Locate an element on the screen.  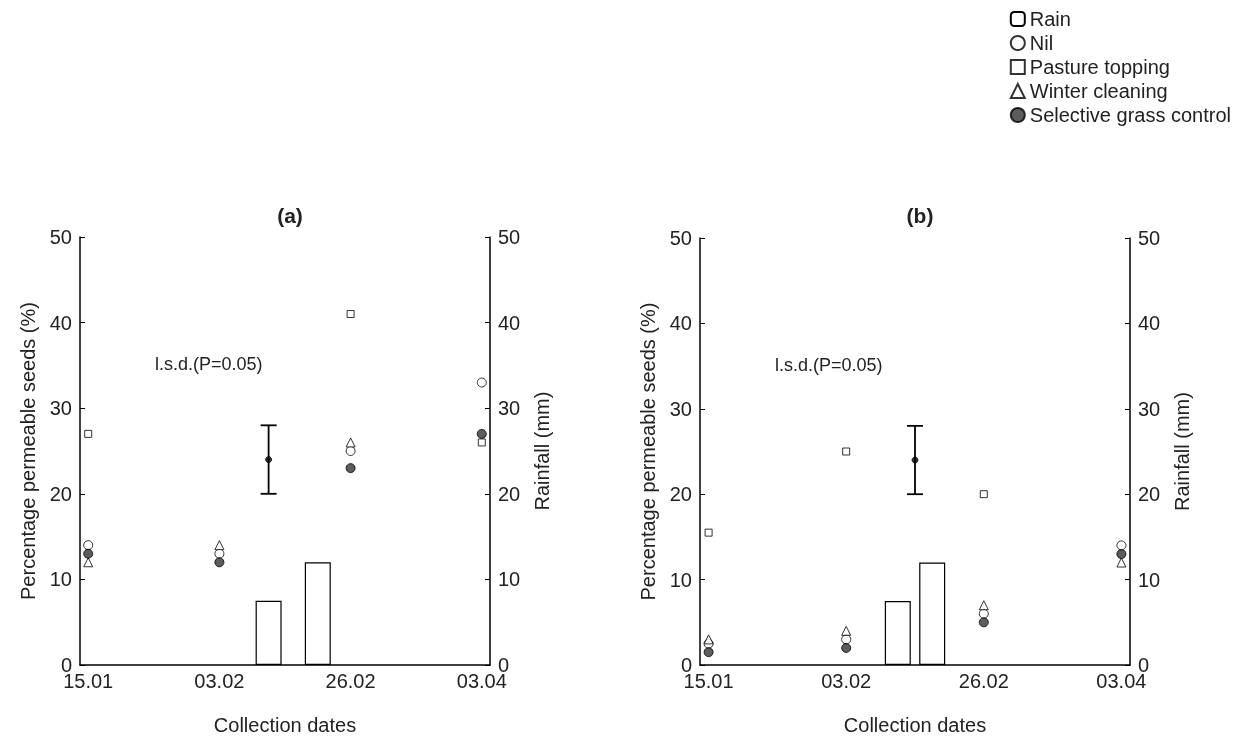
legend-label: Nil is located at coordinates (1041, 43).